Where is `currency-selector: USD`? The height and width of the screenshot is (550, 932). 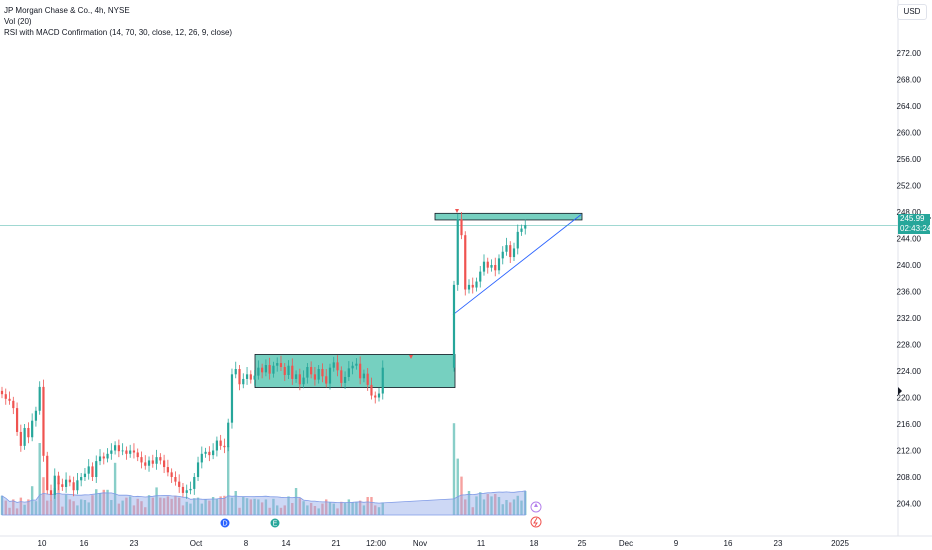 currency-selector: USD is located at coordinates (912, 12).